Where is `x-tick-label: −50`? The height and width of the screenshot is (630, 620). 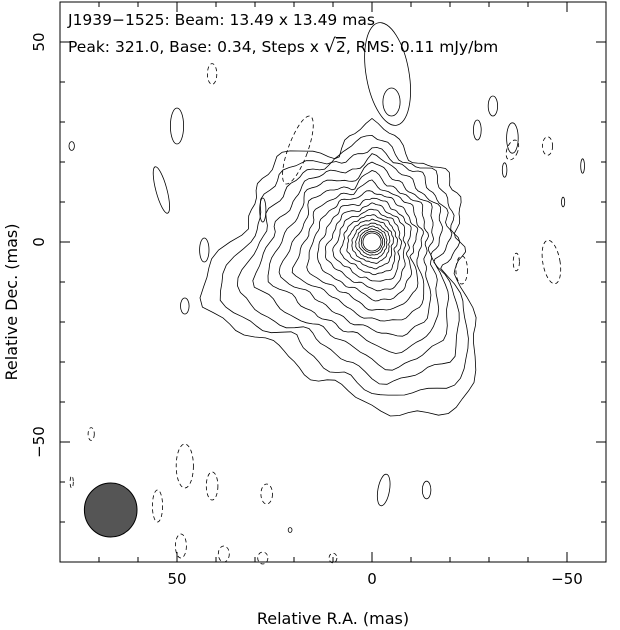
x-tick-label: −50 is located at coordinates (567, 579).